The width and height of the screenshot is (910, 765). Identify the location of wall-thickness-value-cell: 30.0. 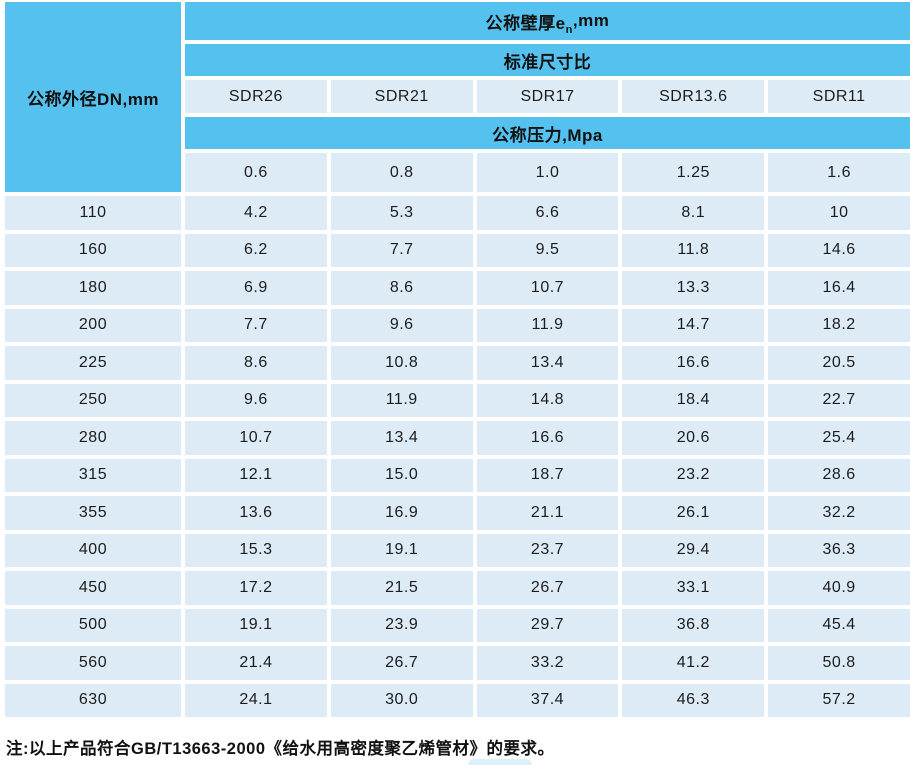
(401, 700).